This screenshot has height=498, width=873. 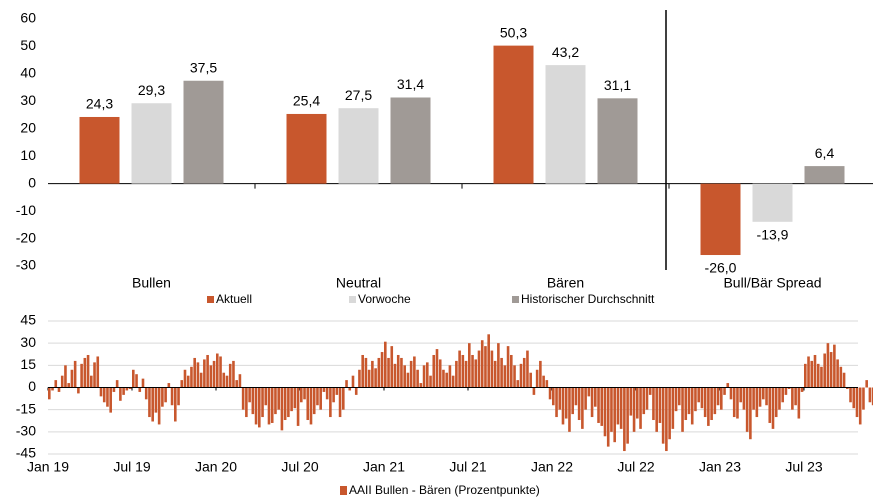 What do you see at coordinates (565, 283) in the screenshot?
I see `x-tick-label: Bären` at bounding box center [565, 283].